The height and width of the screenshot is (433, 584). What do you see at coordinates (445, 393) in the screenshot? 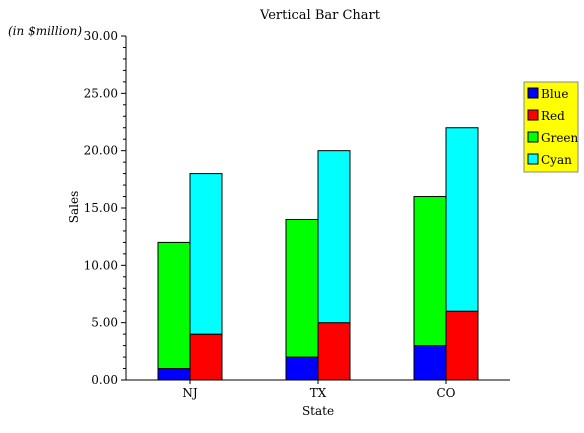
I see `x-tick-label: CO` at bounding box center [445, 393].